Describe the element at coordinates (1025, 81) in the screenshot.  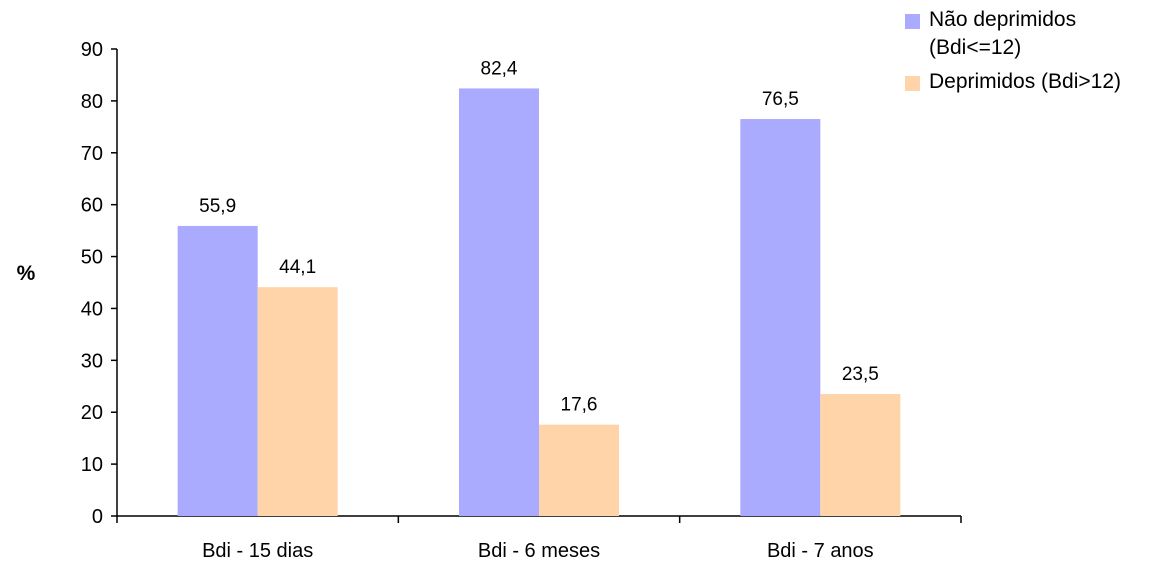
I see `legend-label-deprimidos: Deprimidos (Bdi>12)` at that location.